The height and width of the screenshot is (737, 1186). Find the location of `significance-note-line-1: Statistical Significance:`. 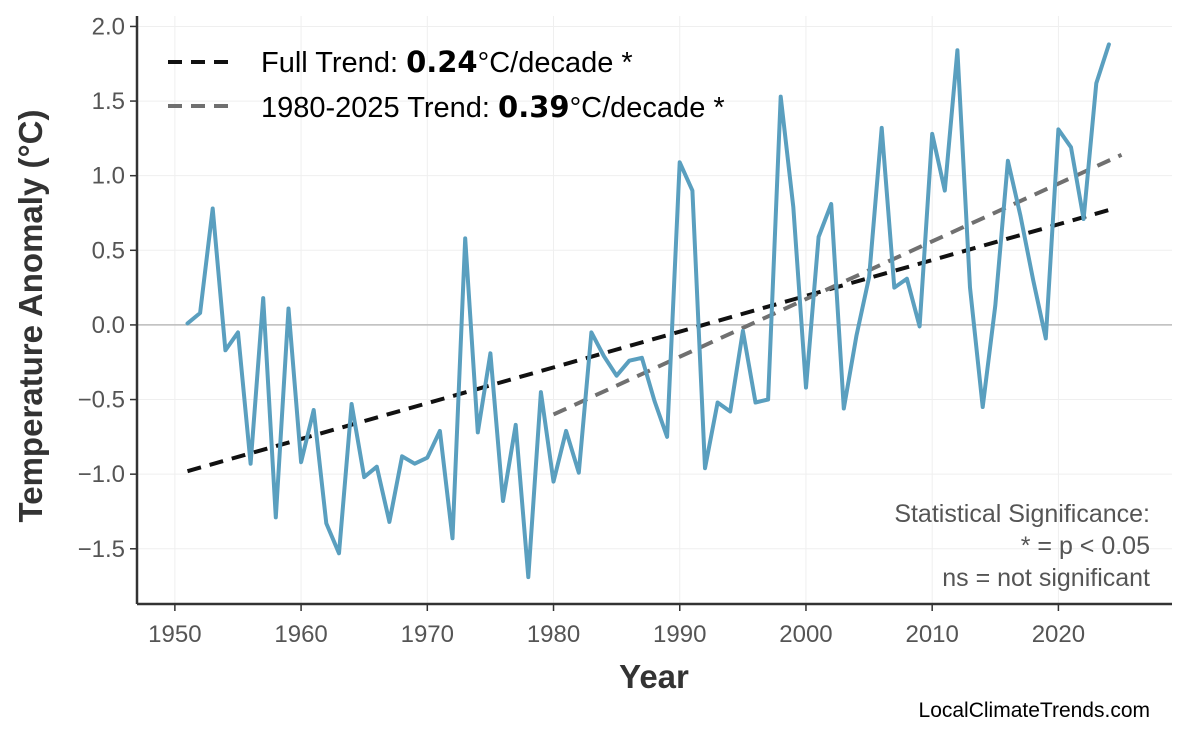

significance-note-line-1: Statistical Significance: is located at coordinates (1022, 514).